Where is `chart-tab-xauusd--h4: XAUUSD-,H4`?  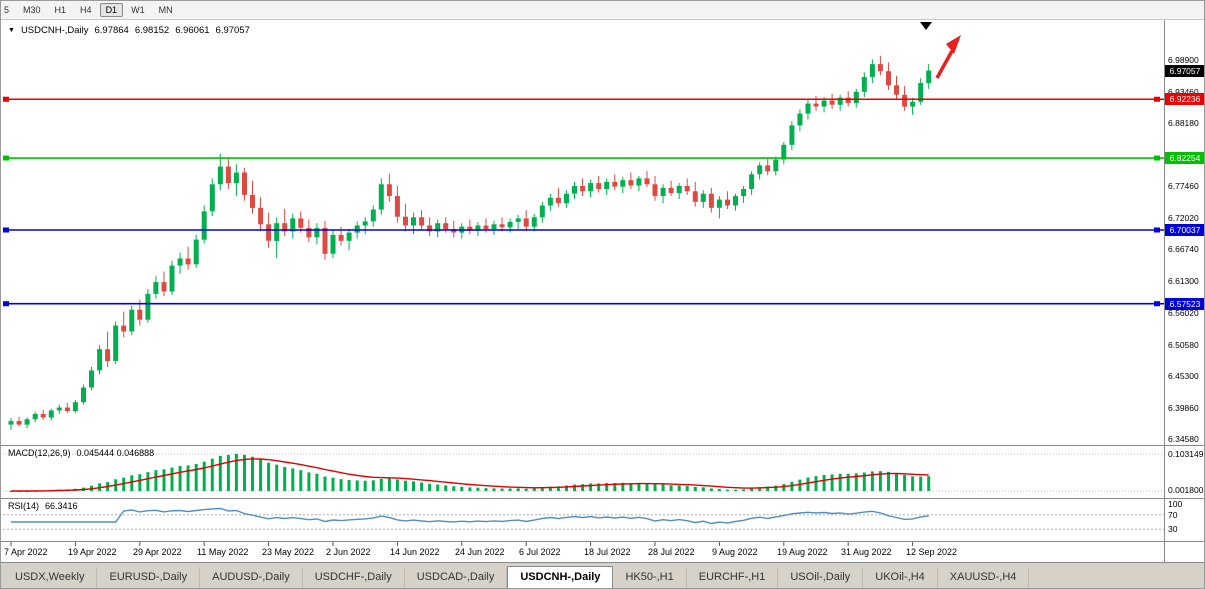
chart-tab-xauusd--h4: XAUUSD-,H4 is located at coordinates (984, 577).